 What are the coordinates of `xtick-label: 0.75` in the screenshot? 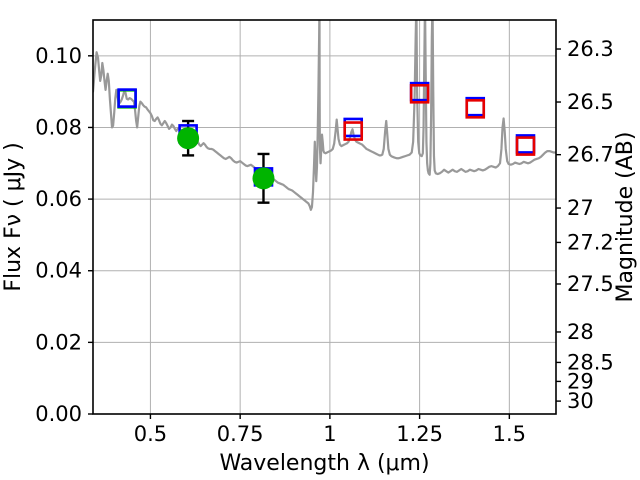 It's located at (240, 434).